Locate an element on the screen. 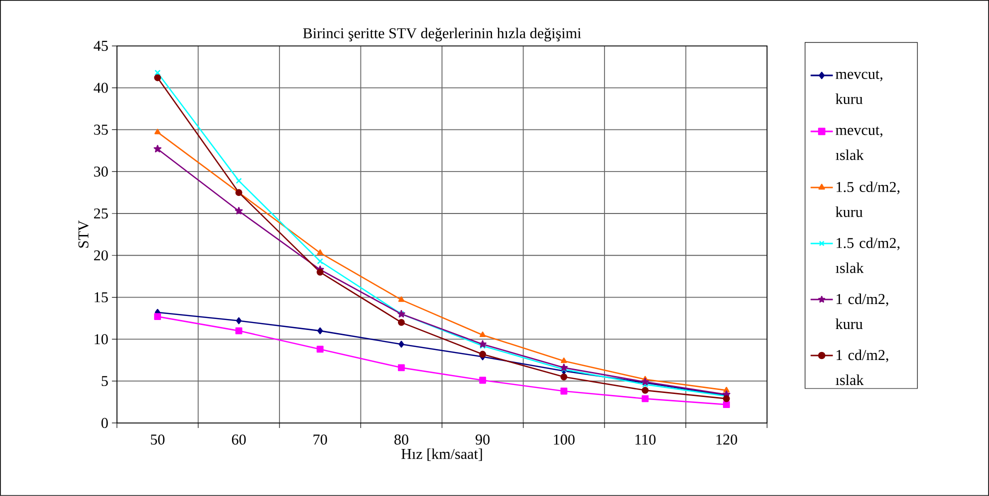 This screenshot has width=989, height=496. y-tick-label: 15 is located at coordinates (101, 297).